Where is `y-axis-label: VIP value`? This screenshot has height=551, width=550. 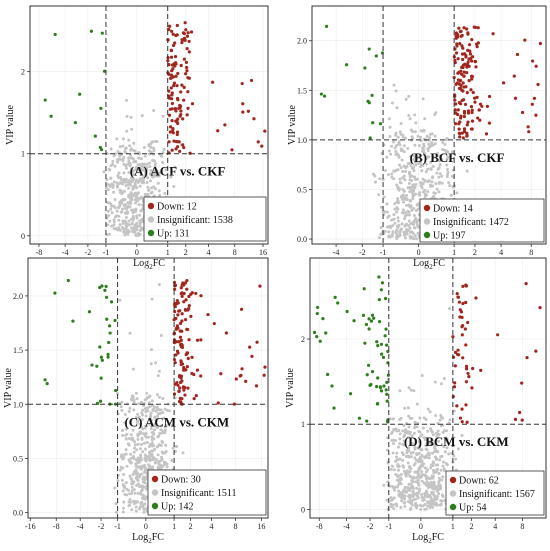 y-axis-label: VIP value is located at coordinates (292, 124).